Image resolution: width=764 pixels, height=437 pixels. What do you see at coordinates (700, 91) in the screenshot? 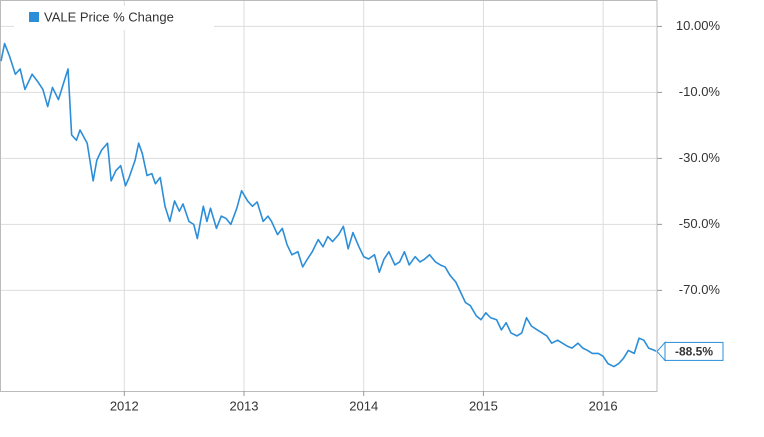
I see `y-tick-label: -10.0%` at bounding box center [700, 91].